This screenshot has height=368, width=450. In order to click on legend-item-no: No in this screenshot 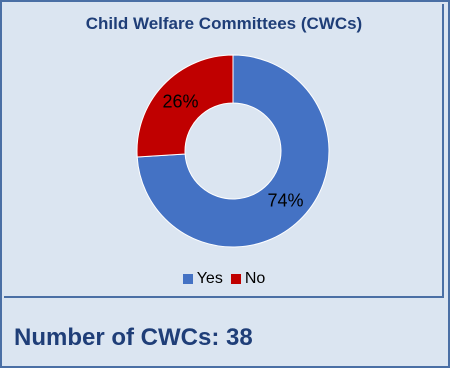, I will do `click(248, 279)`.